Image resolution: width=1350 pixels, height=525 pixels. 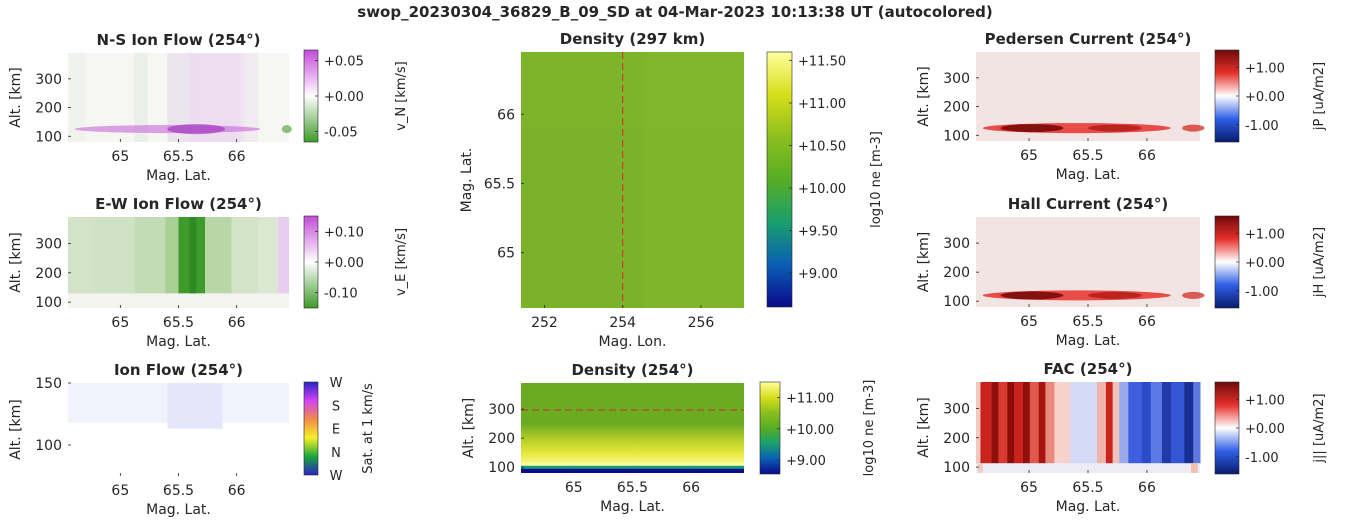 What do you see at coordinates (1319, 428) in the screenshot?
I see `colorbar-label: j|| [uA/m2]` at bounding box center [1319, 428].